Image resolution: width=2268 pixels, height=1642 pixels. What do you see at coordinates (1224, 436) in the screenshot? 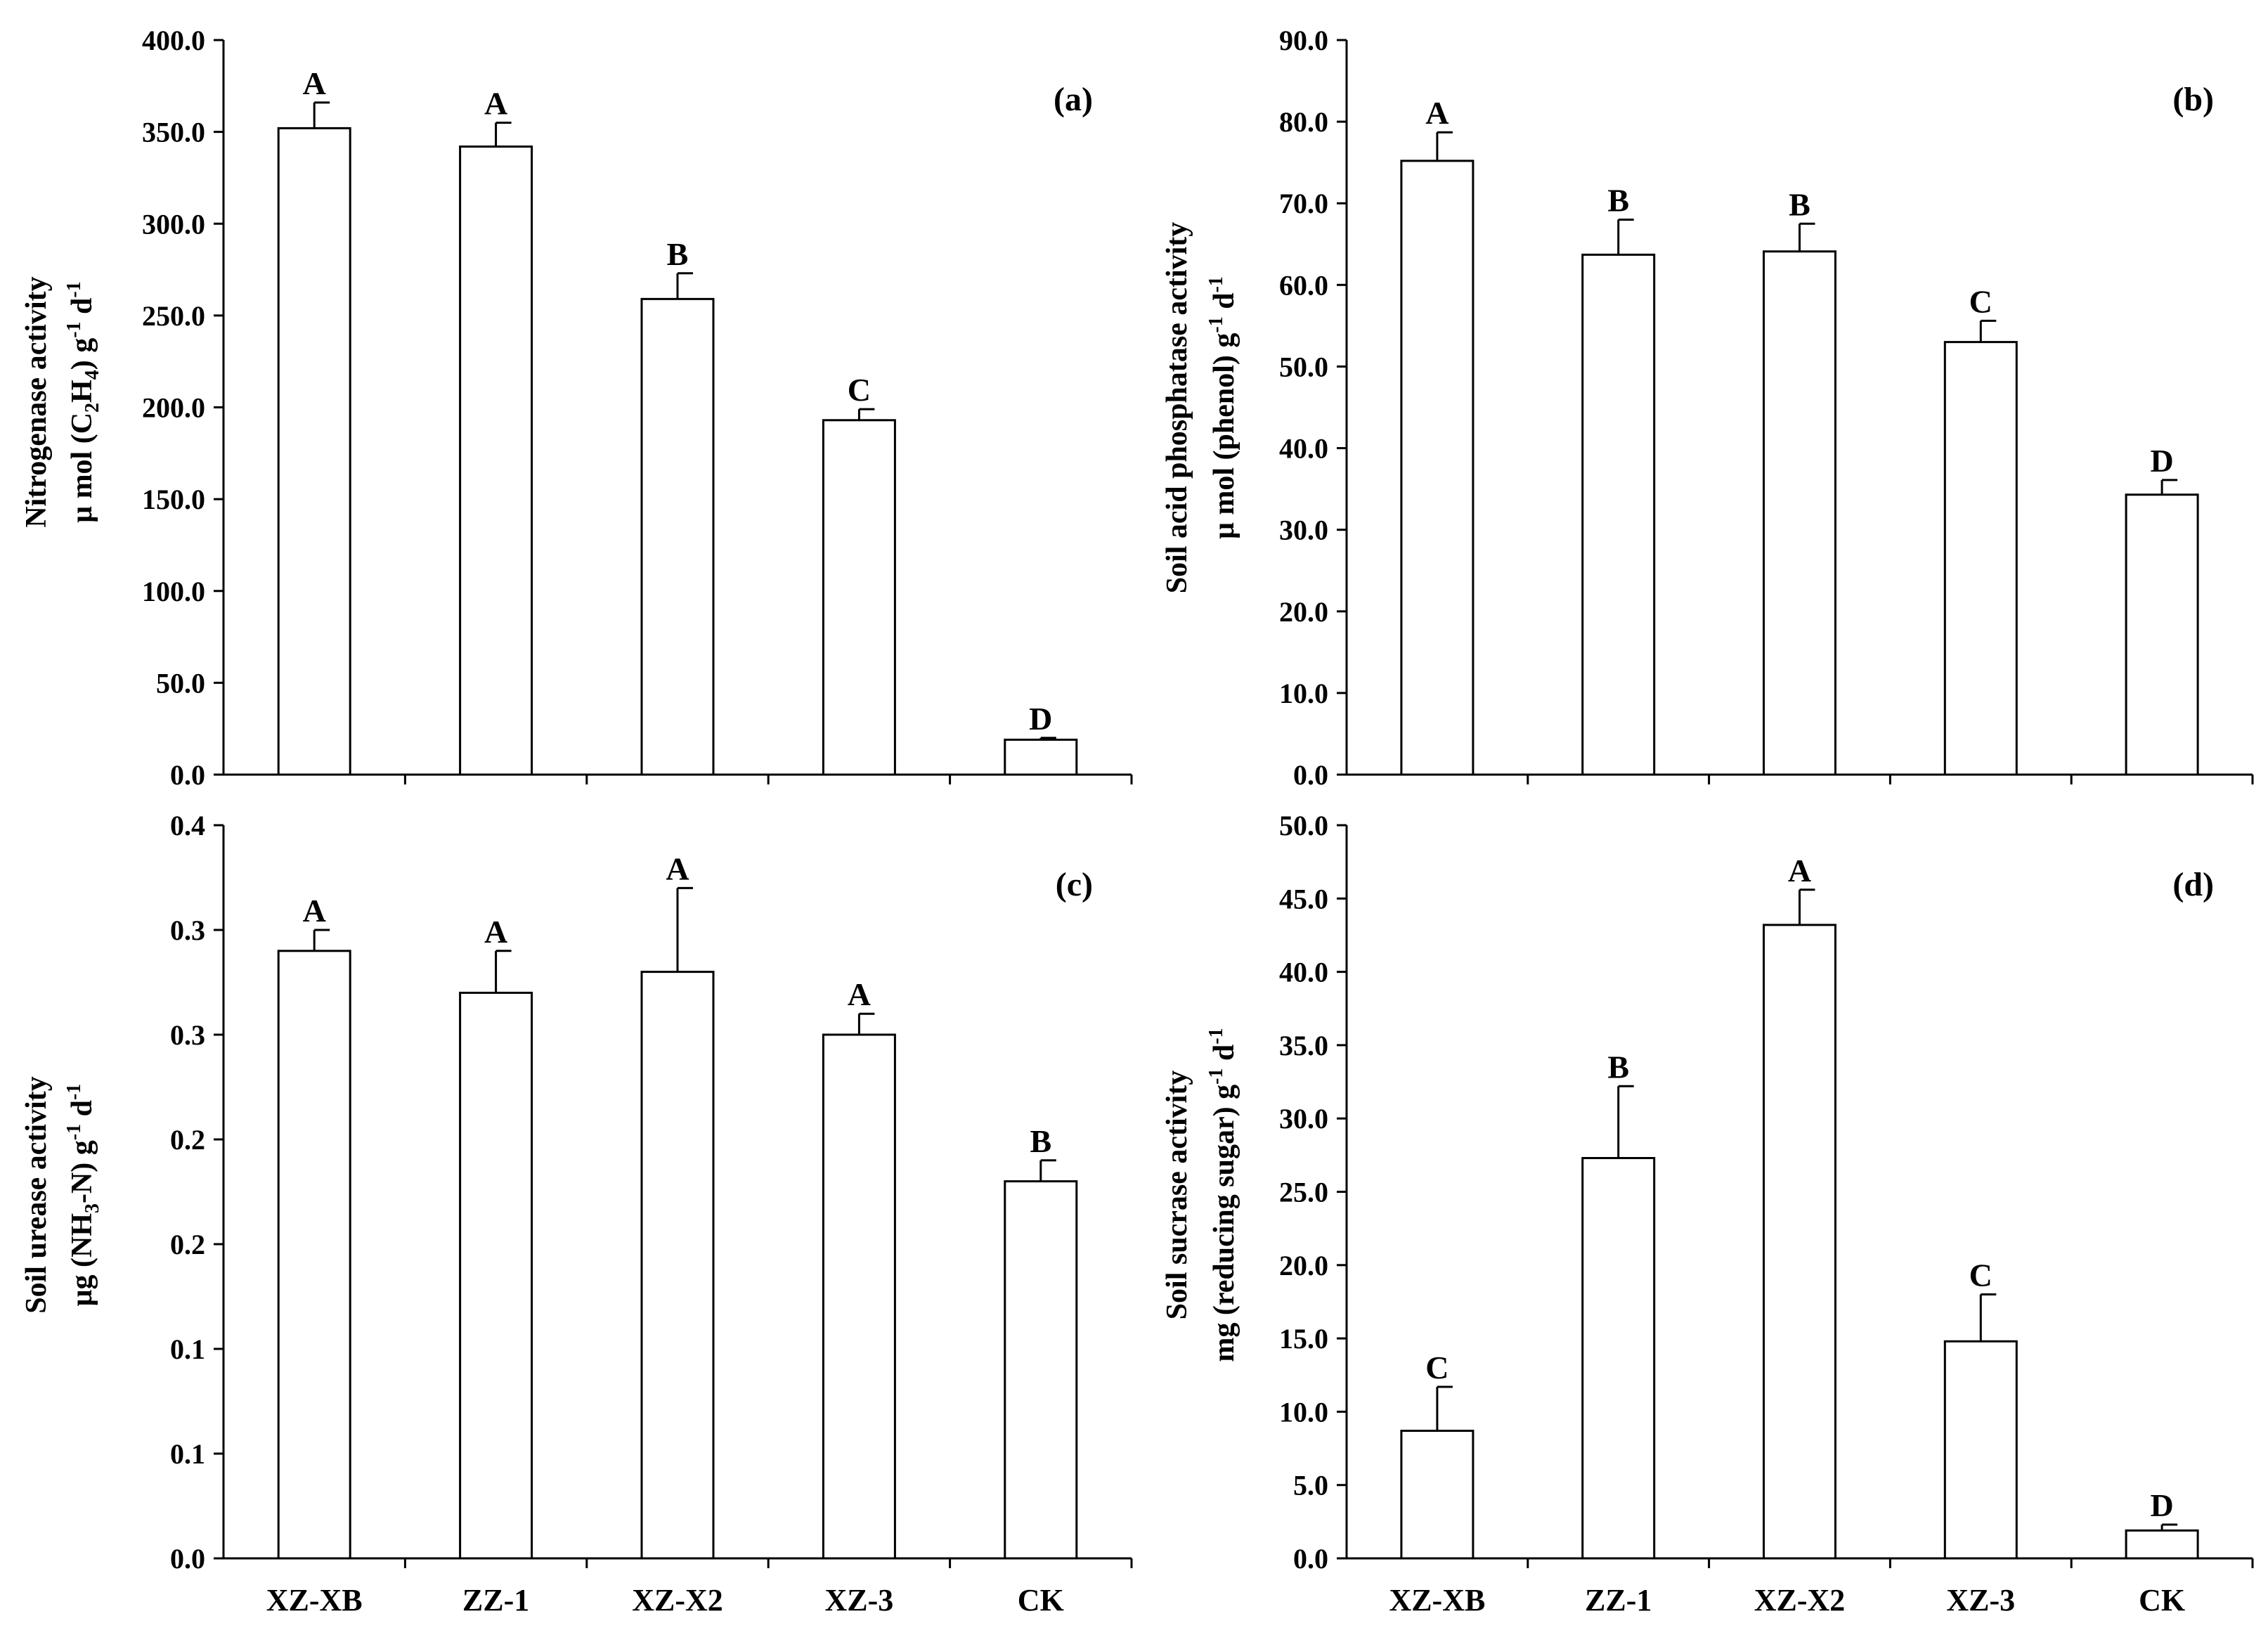
I see `y-axis-units-part: μ mol (phenol) g` at bounding box center [1224, 436].